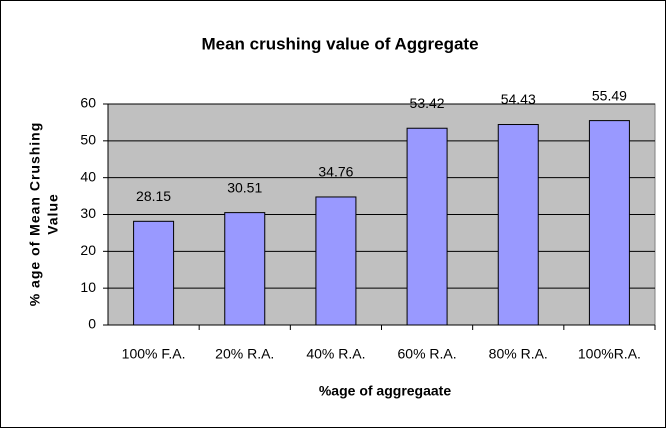 This screenshot has width=666, height=428. Describe the element at coordinates (88, 140) in the screenshot. I see `y-tick-label: 50` at that location.